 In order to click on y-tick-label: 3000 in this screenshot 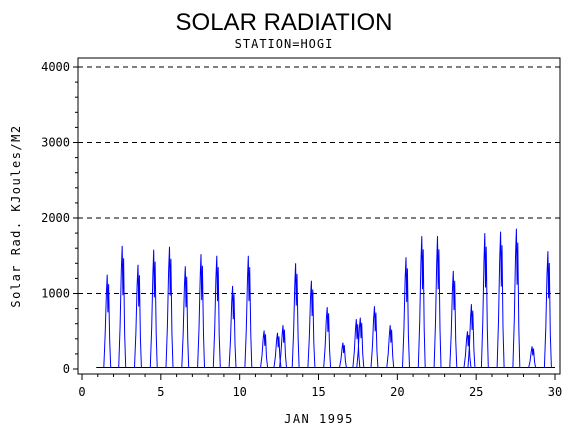, I will do `click(55, 143)`.